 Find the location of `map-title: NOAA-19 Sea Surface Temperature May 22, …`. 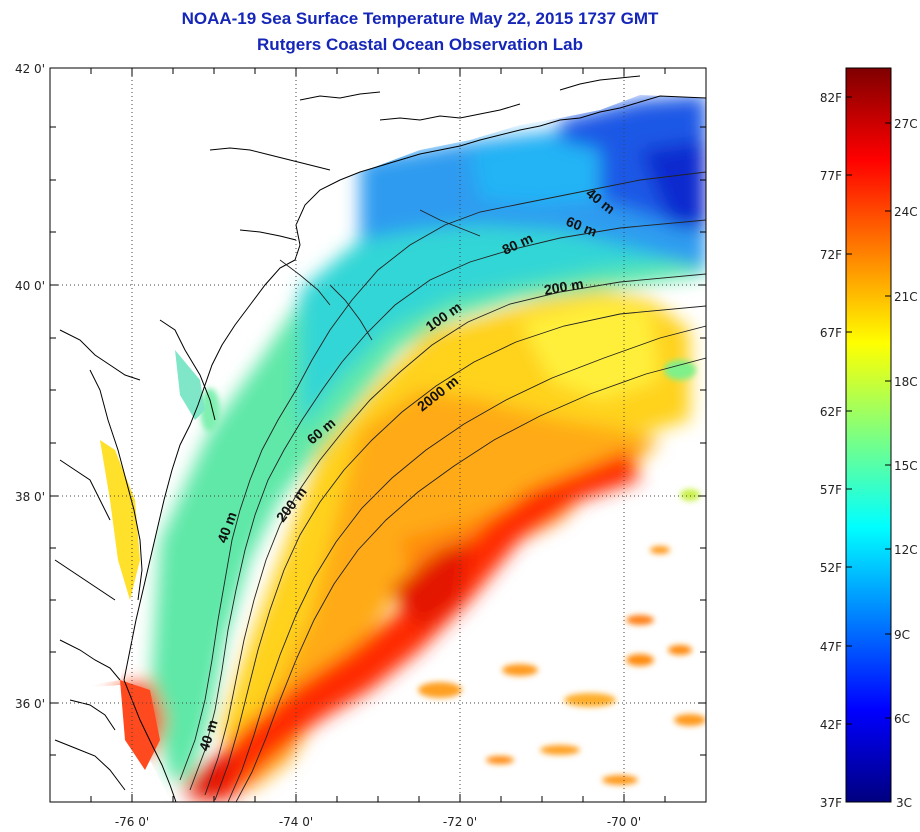

map-title: NOAA-19 Sea Surface Temperature May 22, … is located at coordinates (420, 18).